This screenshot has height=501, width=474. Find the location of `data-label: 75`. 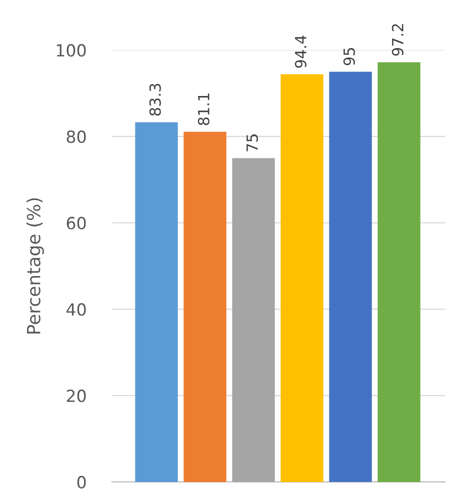

data-label: 75 is located at coordinates (252, 143).